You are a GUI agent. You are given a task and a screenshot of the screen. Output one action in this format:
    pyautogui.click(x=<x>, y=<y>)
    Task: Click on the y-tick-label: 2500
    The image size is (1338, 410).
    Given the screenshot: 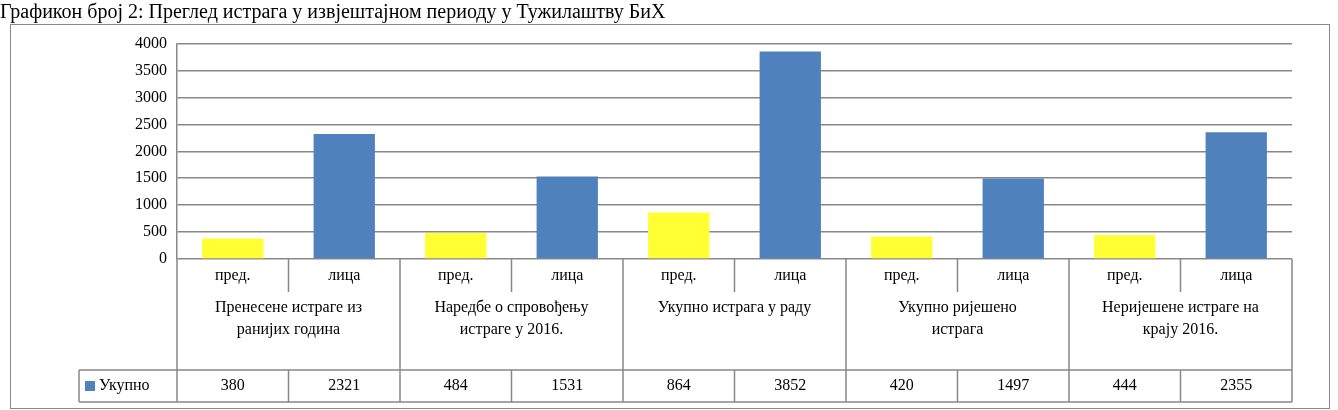 What is the action you would take?
    pyautogui.click(x=151, y=123)
    